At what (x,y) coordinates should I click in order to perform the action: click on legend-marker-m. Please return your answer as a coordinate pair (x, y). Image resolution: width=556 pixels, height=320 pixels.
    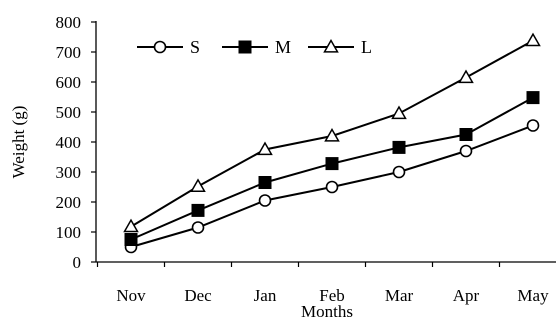
    Looking at the image, I should click on (245, 47).